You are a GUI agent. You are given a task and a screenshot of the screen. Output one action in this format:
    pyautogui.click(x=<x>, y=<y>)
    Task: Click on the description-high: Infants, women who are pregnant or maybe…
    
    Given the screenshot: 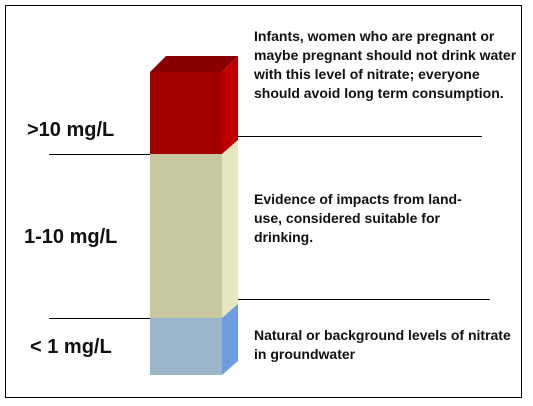 What is the action you would take?
    pyautogui.click(x=385, y=64)
    